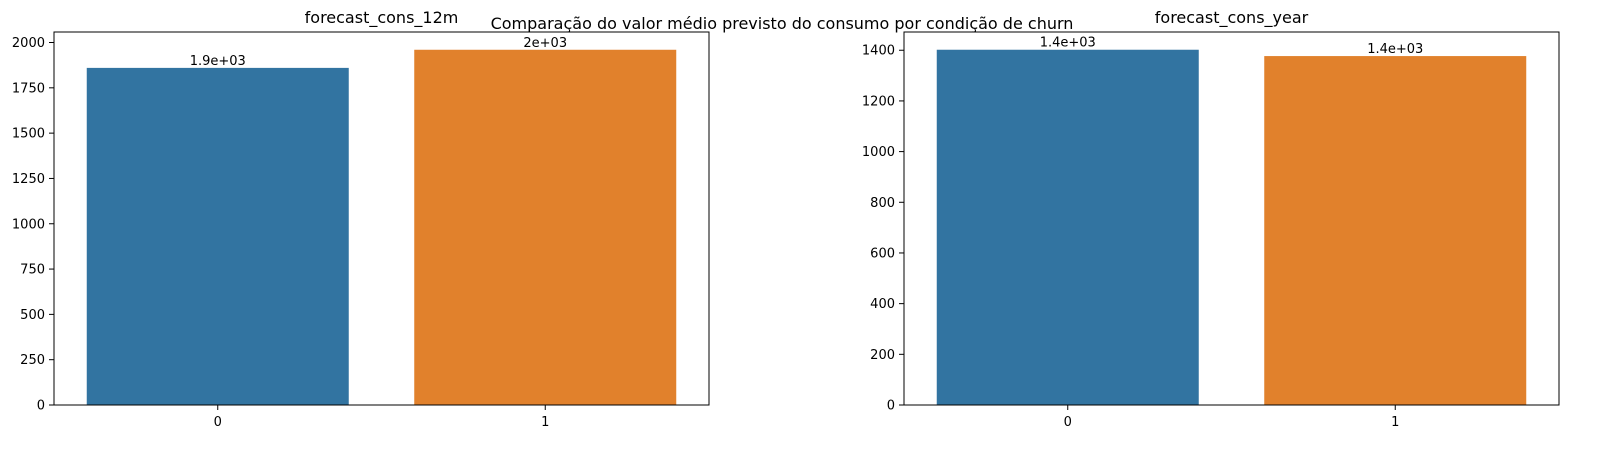  I want to click on y-tick-label: 800, so click(882, 203).